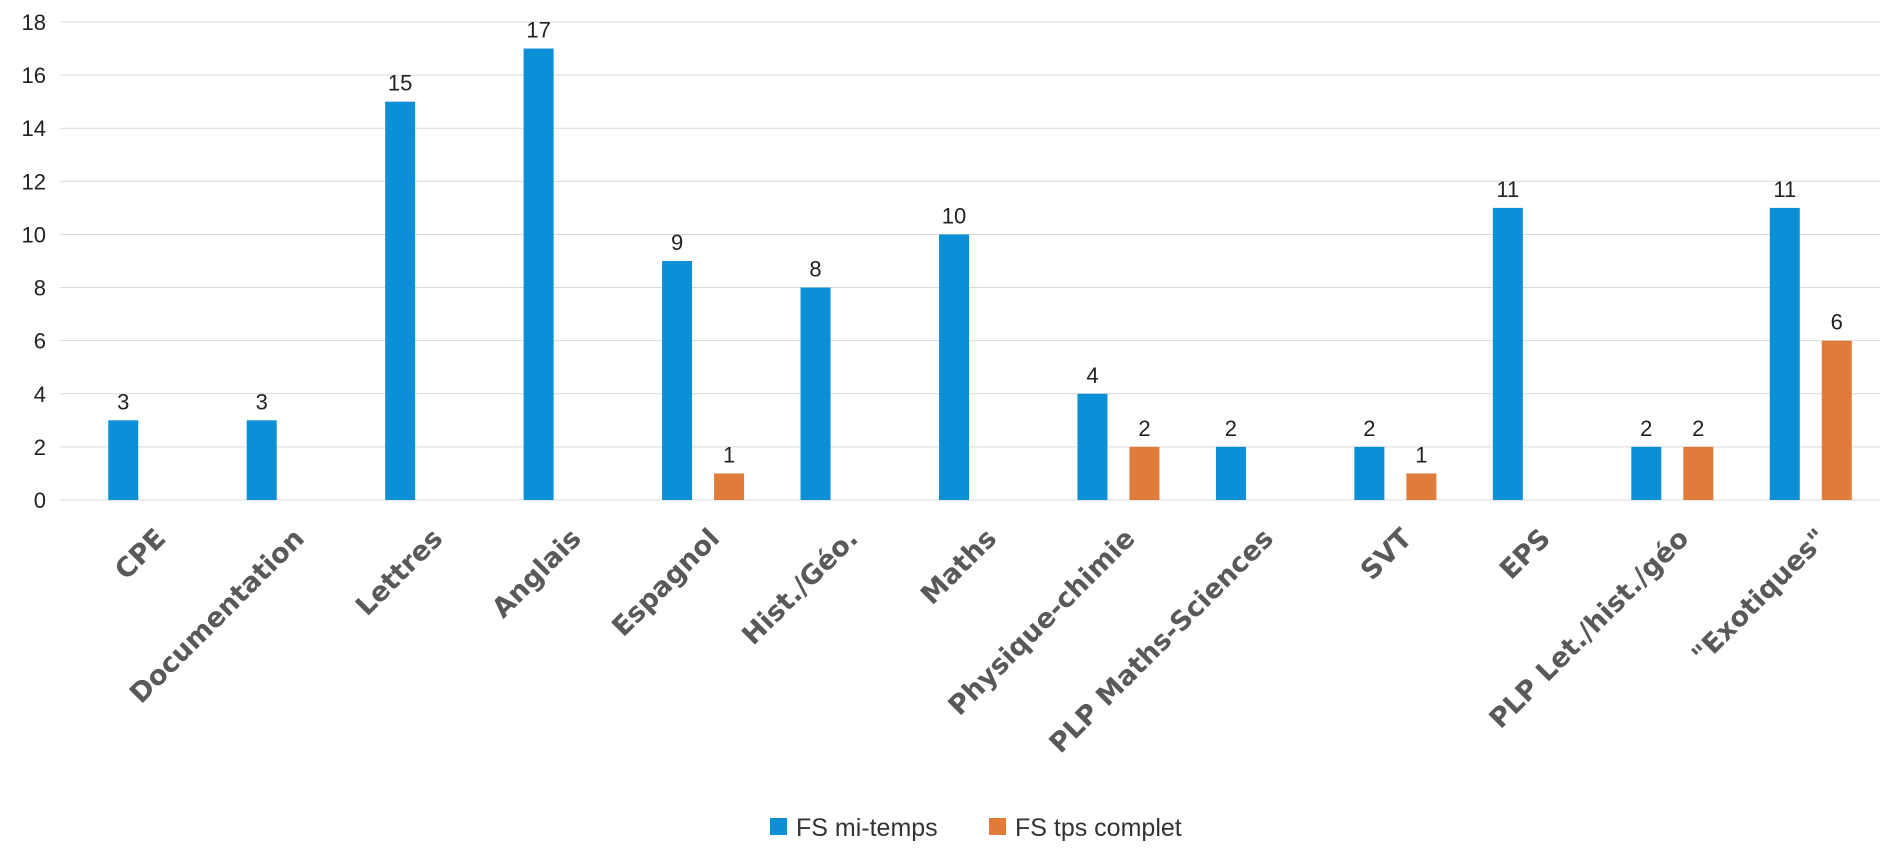  I want to click on y-tick-label: 18, so click(34, 22).